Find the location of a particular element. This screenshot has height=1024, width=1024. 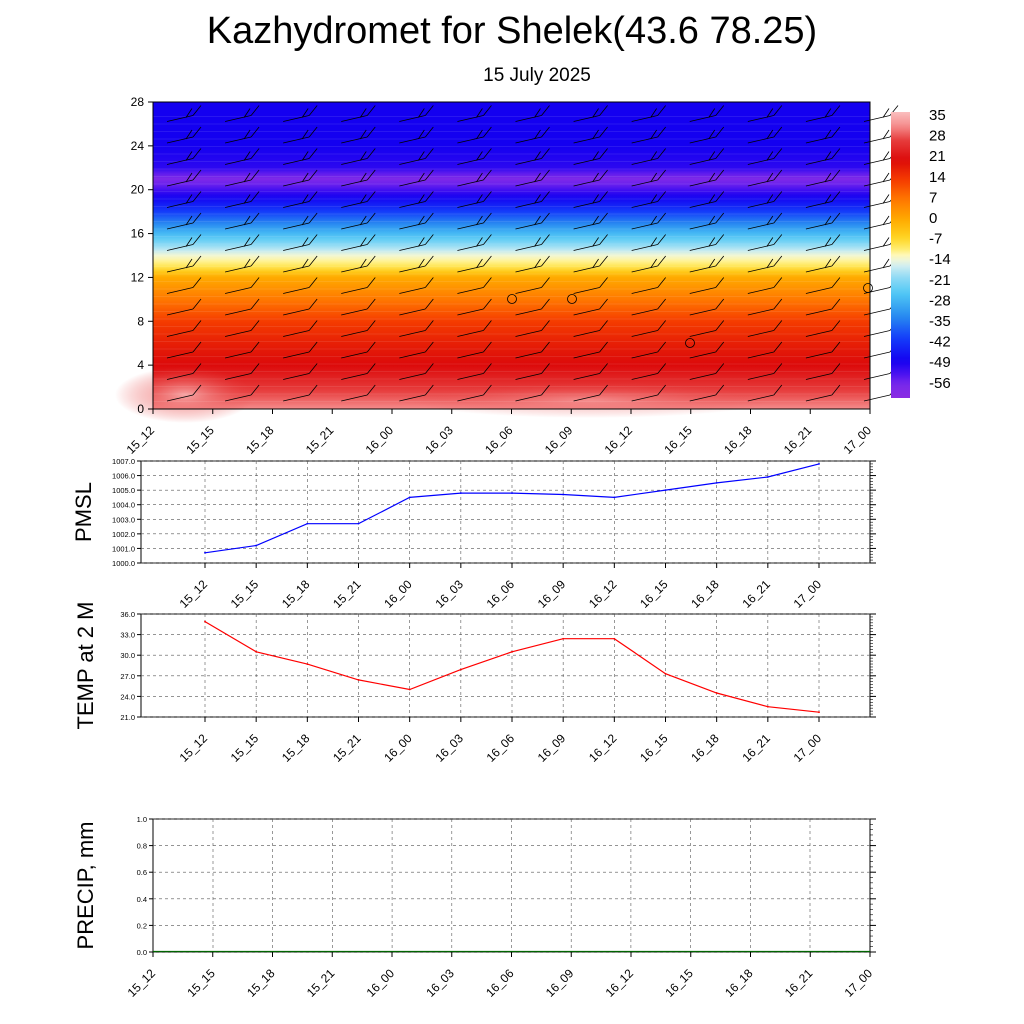

temp2m-y-tick-label: 33.0 is located at coordinates (127, 635).